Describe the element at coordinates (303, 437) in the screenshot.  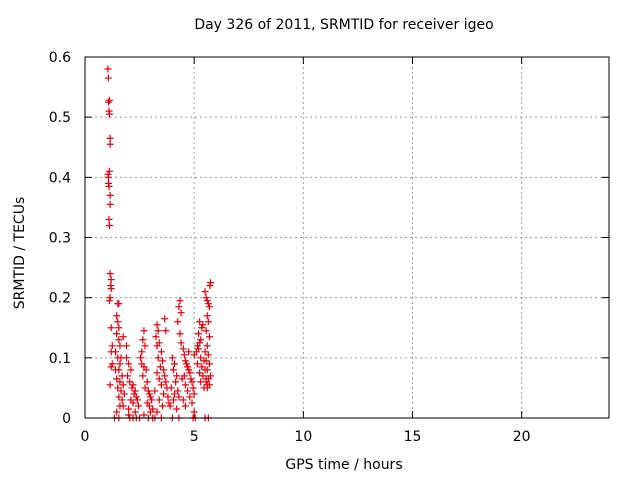
I see `x-tick-label: 10` at that location.